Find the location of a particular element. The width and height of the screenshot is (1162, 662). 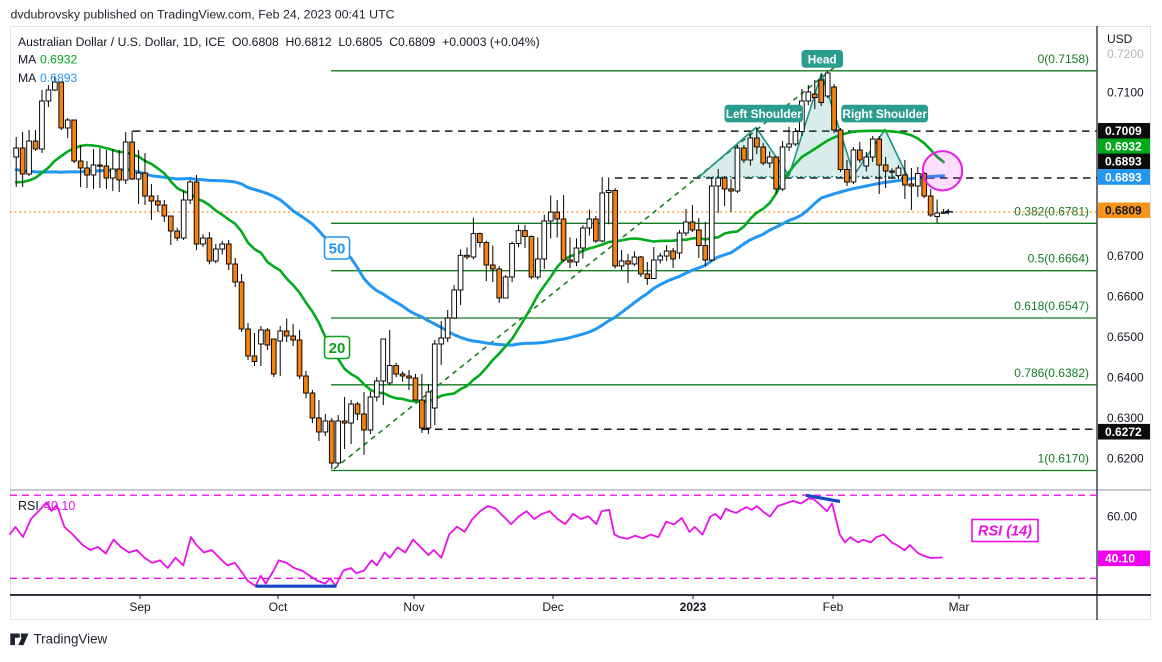

svg-text: 2023 is located at coordinates (693, 607).